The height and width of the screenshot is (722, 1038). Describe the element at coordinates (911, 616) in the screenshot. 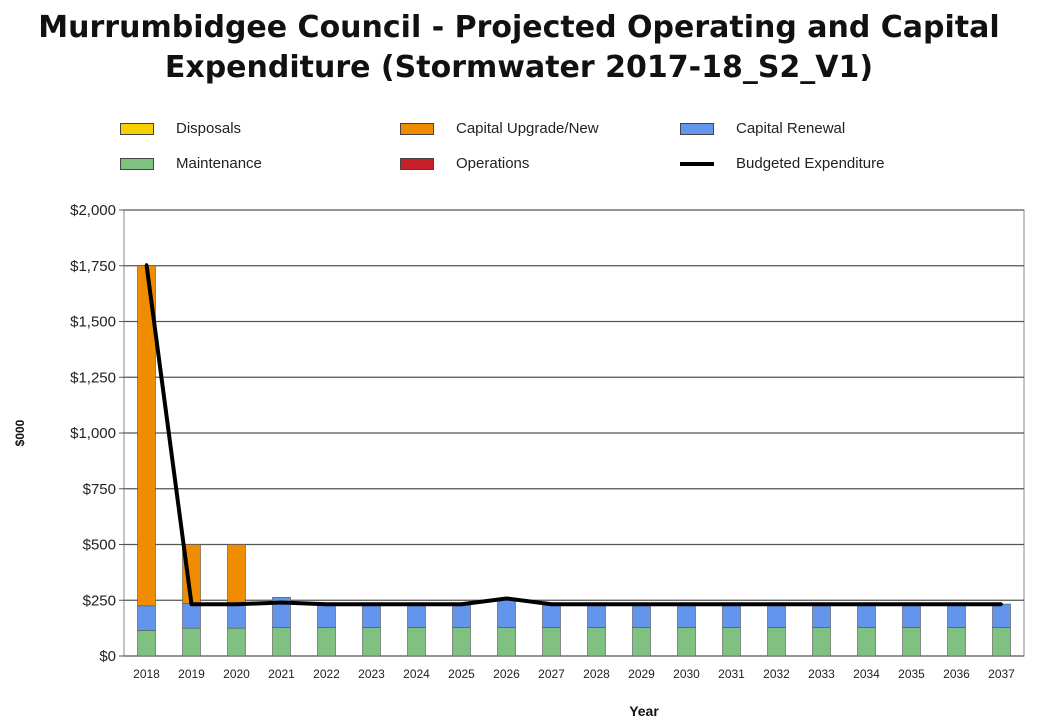

I see `bar-capital-renewal-2035` at that location.